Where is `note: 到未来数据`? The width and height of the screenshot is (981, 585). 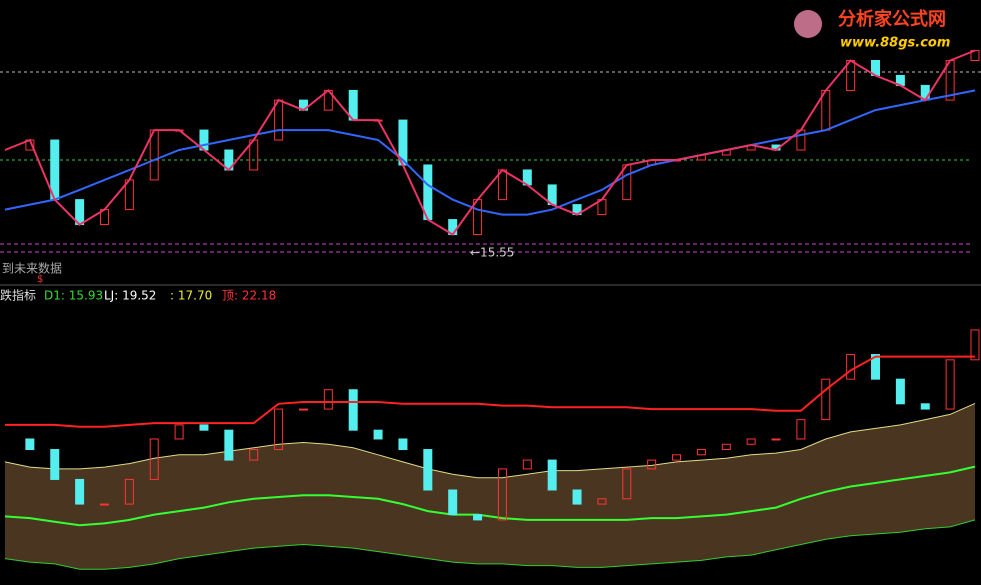
note: 到未来数据 is located at coordinates (32, 268).